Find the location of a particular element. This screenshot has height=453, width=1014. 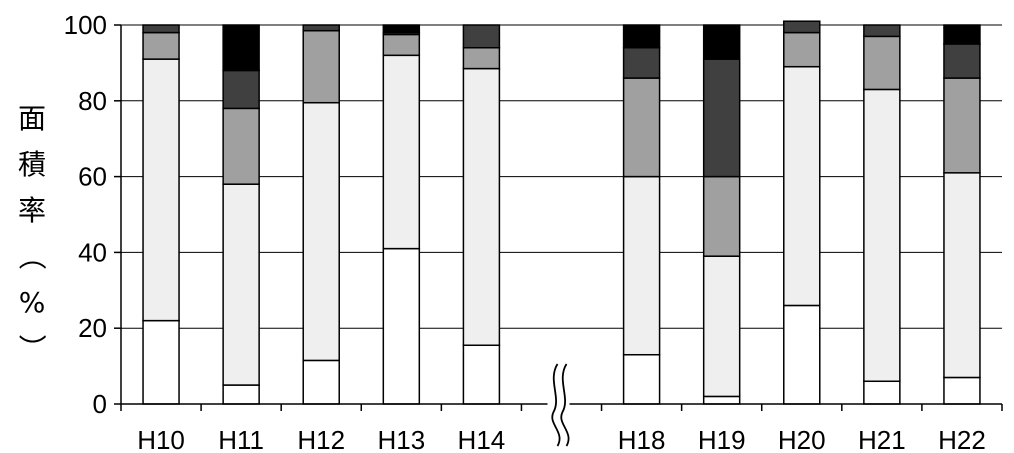

x-category-label: H21 is located at coordinates (882, 439).